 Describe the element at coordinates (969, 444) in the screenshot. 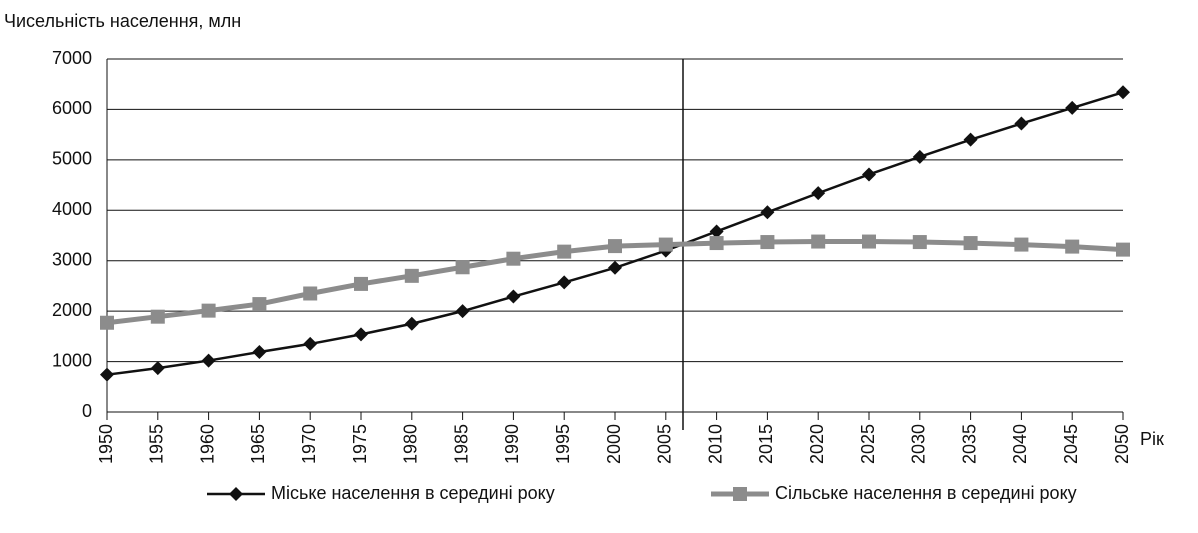

I see `x-tick-label: 2035` at that location.